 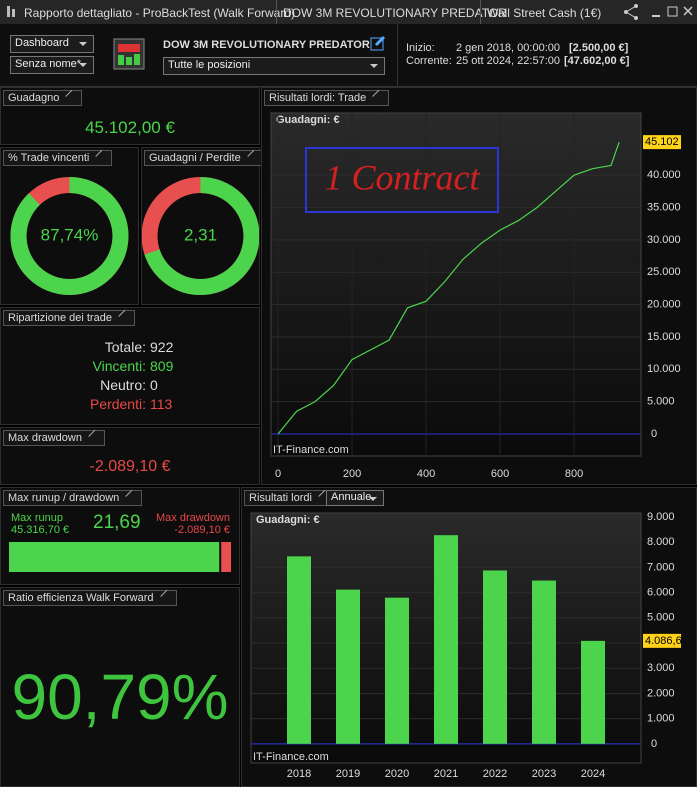 I want to click on y-tick-label: 1.000, so click(x=661, y=719).